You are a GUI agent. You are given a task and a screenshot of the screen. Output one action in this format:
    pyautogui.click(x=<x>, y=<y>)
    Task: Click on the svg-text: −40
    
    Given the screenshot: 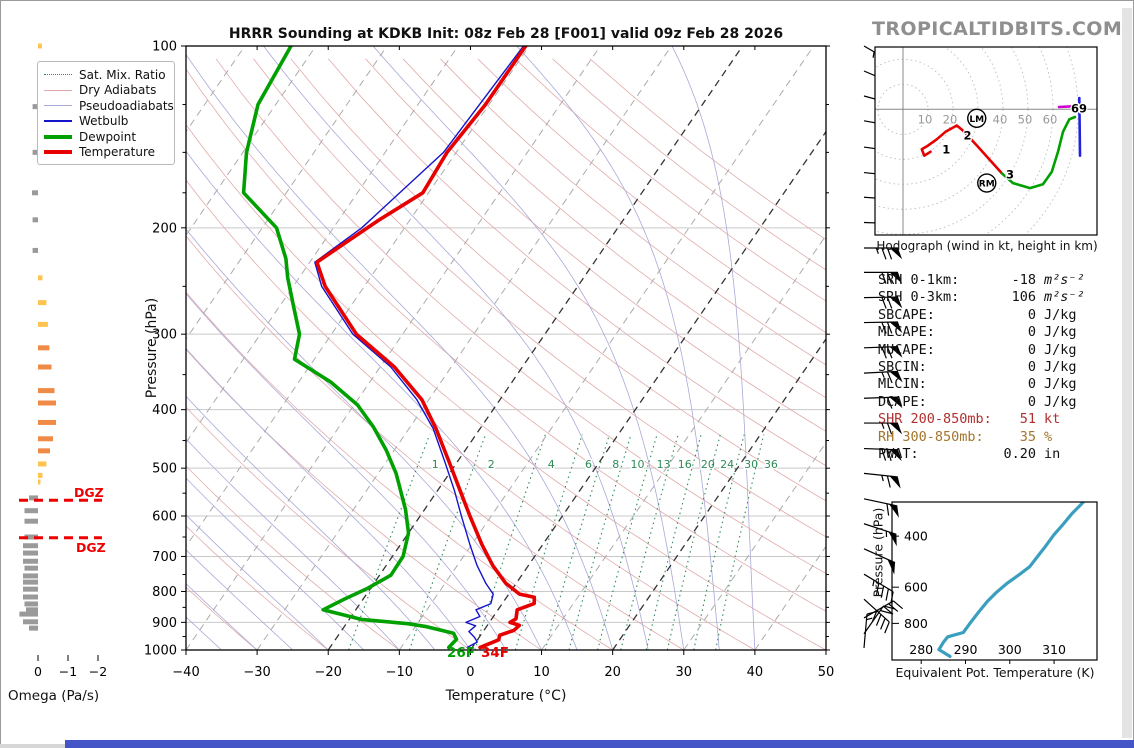 What is the action you would take?
    pyautogui.click(x=185, y=672)
    